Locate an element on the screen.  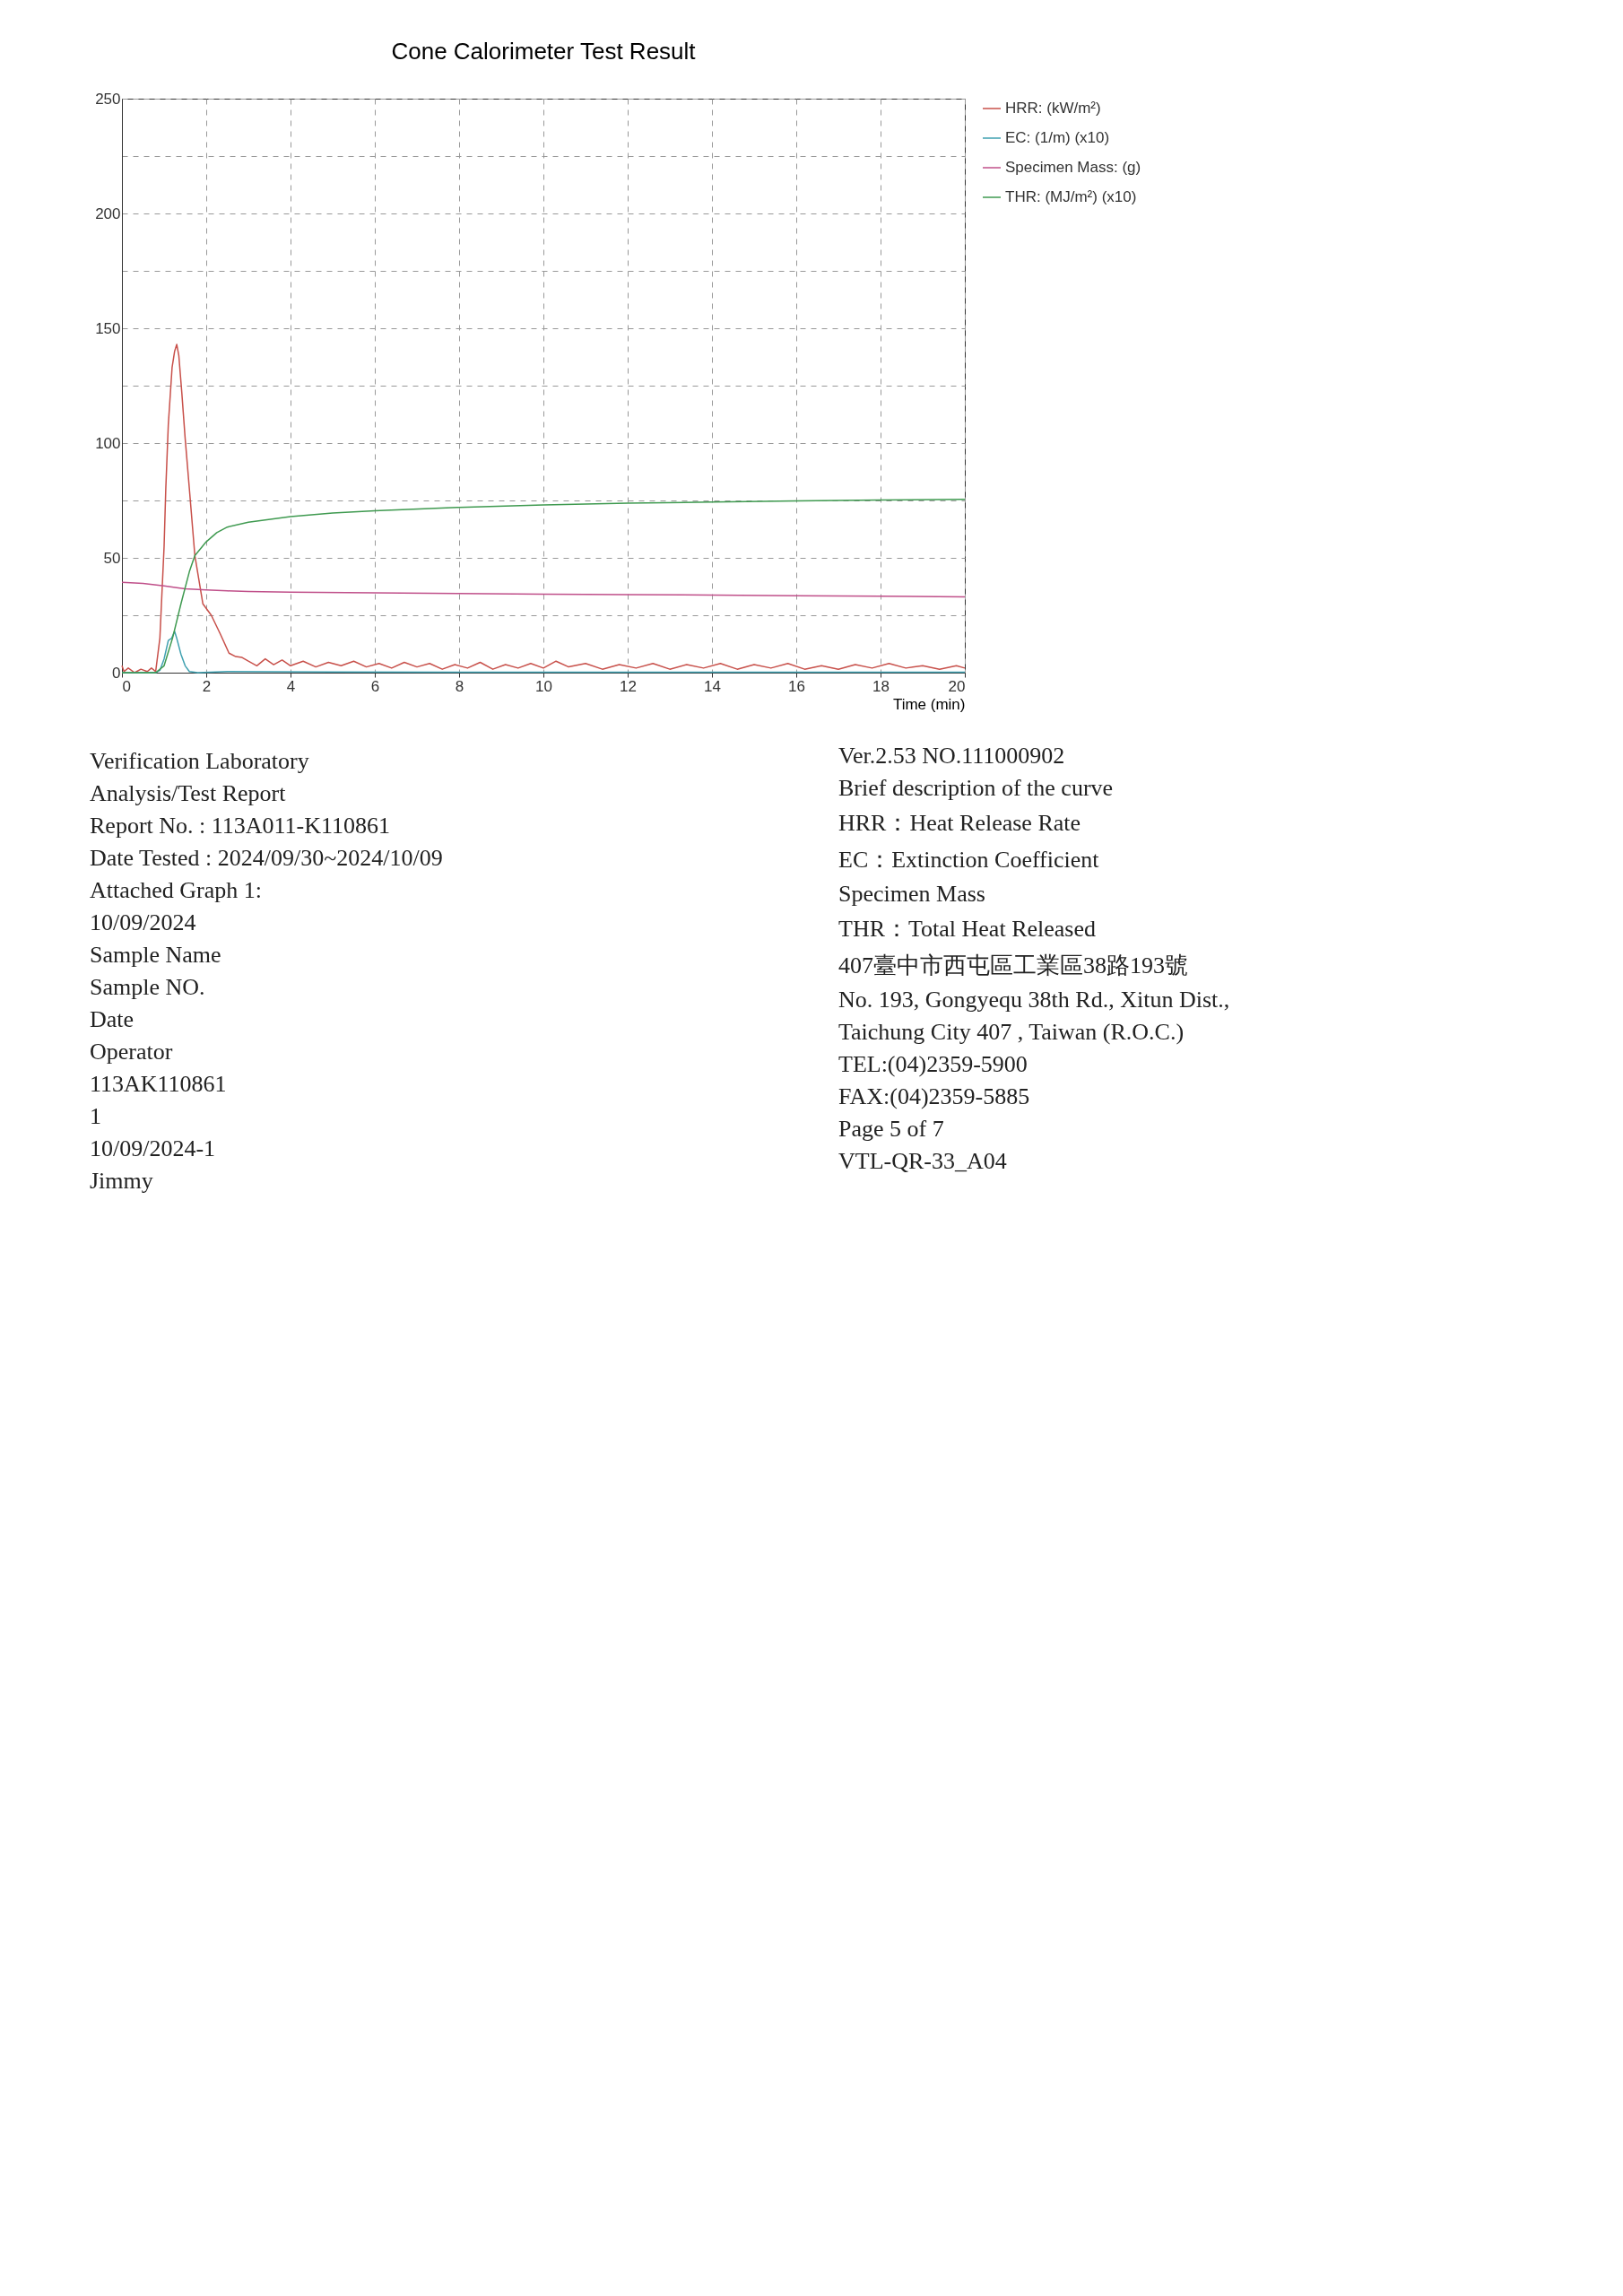
y-tick-label: 100 is located at coordinates (108, 443).